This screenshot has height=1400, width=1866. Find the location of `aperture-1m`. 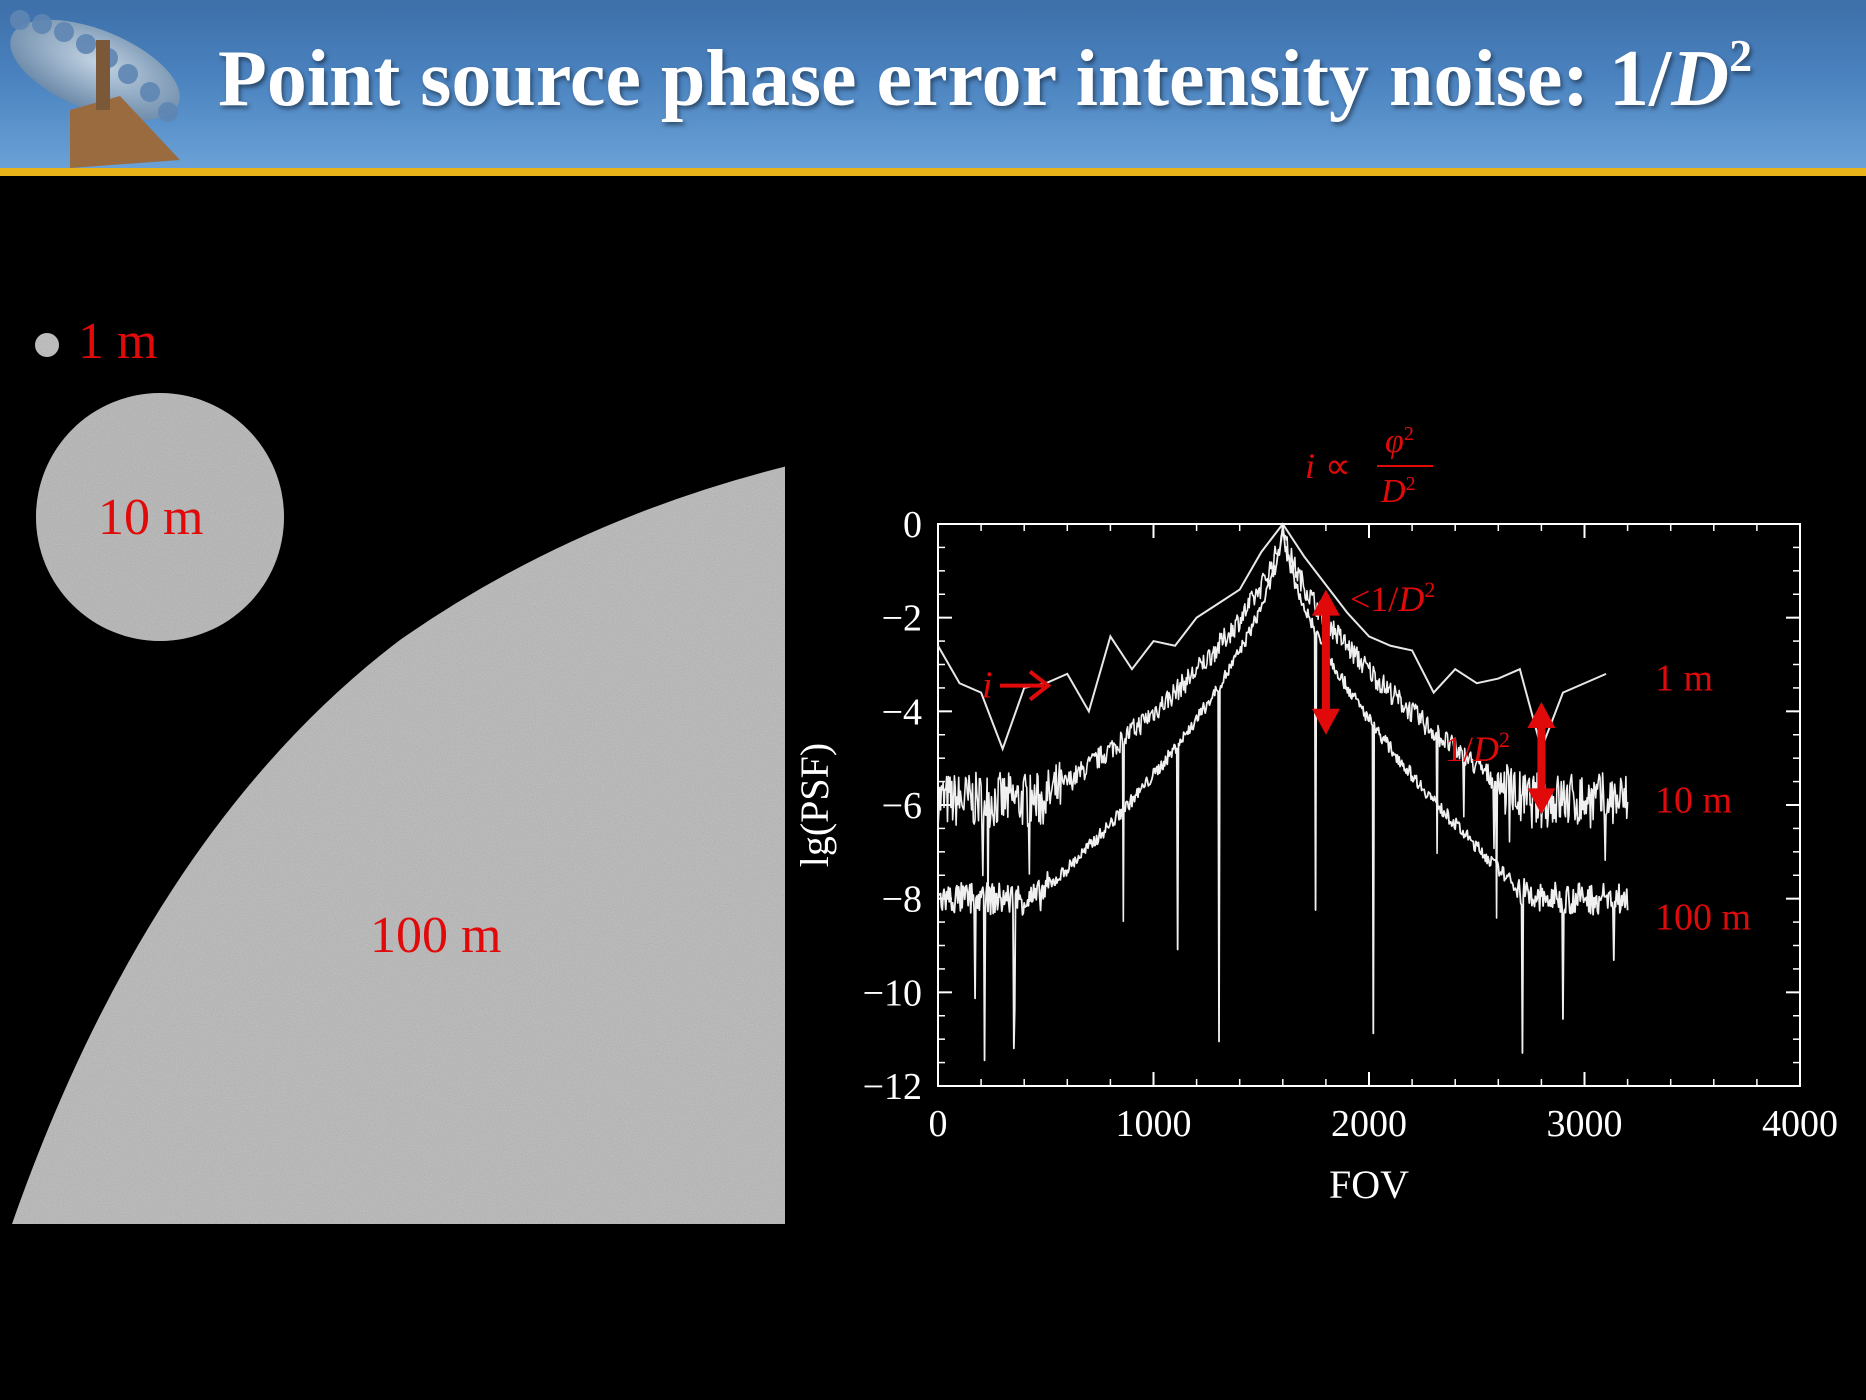

aperture-1m is located at coordinates (47, 345).